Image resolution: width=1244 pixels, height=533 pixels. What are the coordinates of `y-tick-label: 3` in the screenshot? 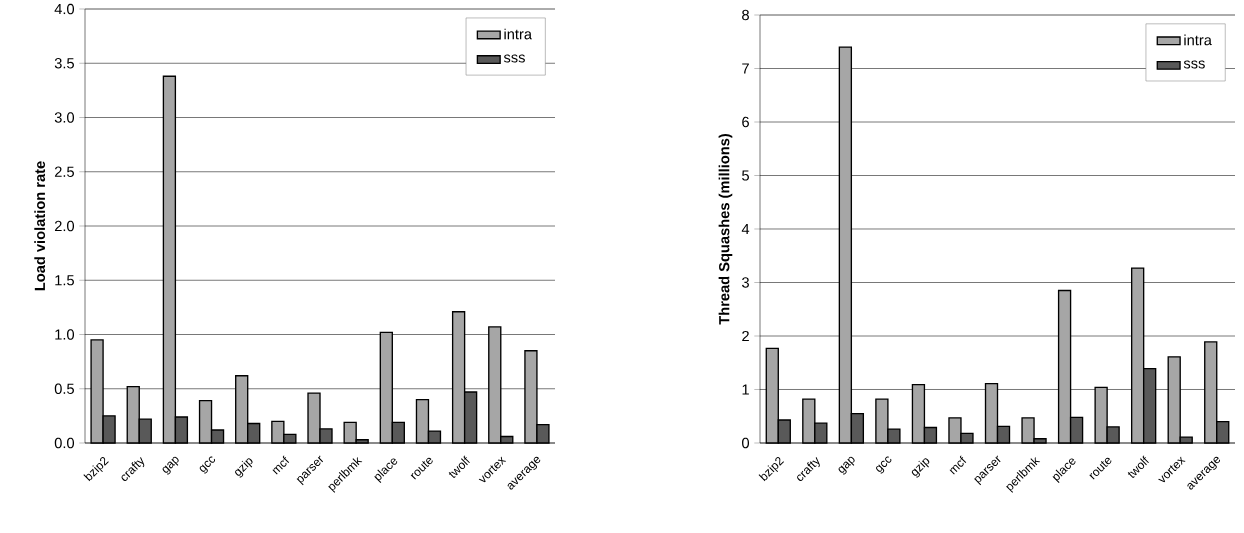 It's located at (745, 282).